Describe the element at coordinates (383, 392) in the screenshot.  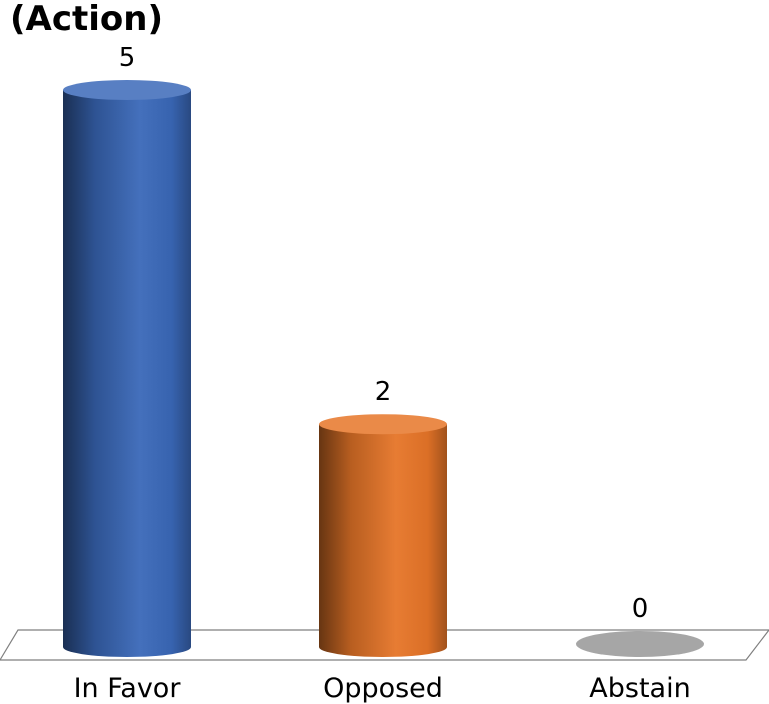
I see `data-label: 2` at that location.